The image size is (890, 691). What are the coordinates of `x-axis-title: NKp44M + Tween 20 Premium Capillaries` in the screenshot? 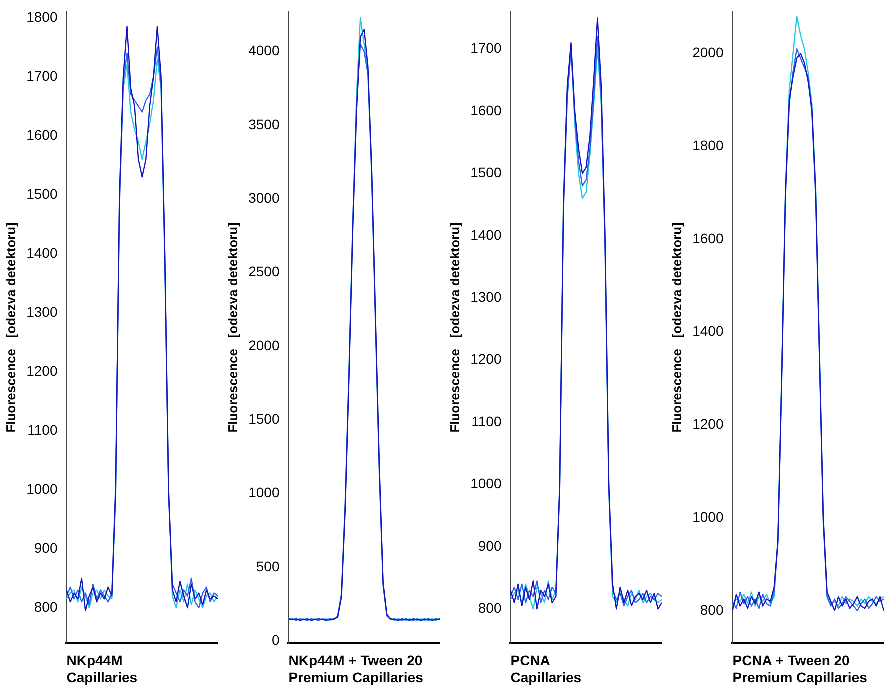 It's located at (356, 669).